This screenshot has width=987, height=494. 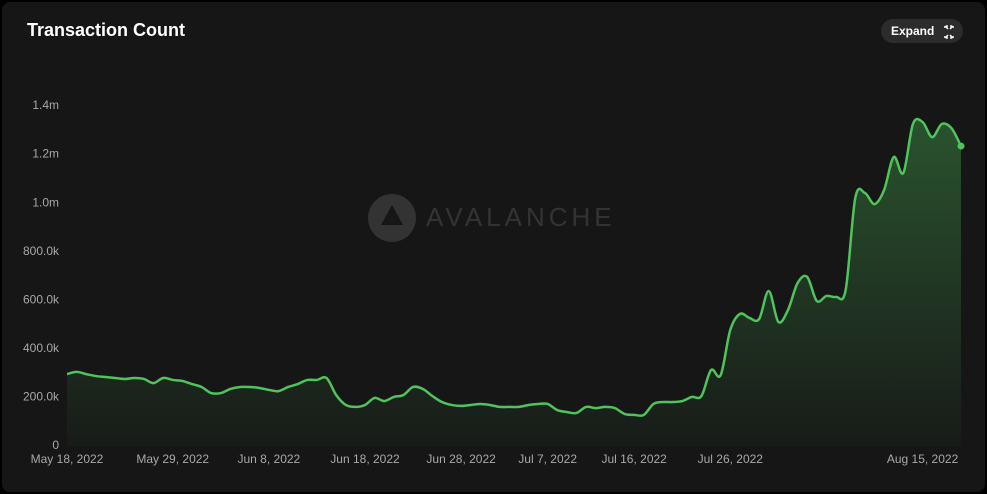 What do you see at coordinates (55, 445) in the screenshot?
I see `y-tick-label: 0` at bounding box center [55, 445].